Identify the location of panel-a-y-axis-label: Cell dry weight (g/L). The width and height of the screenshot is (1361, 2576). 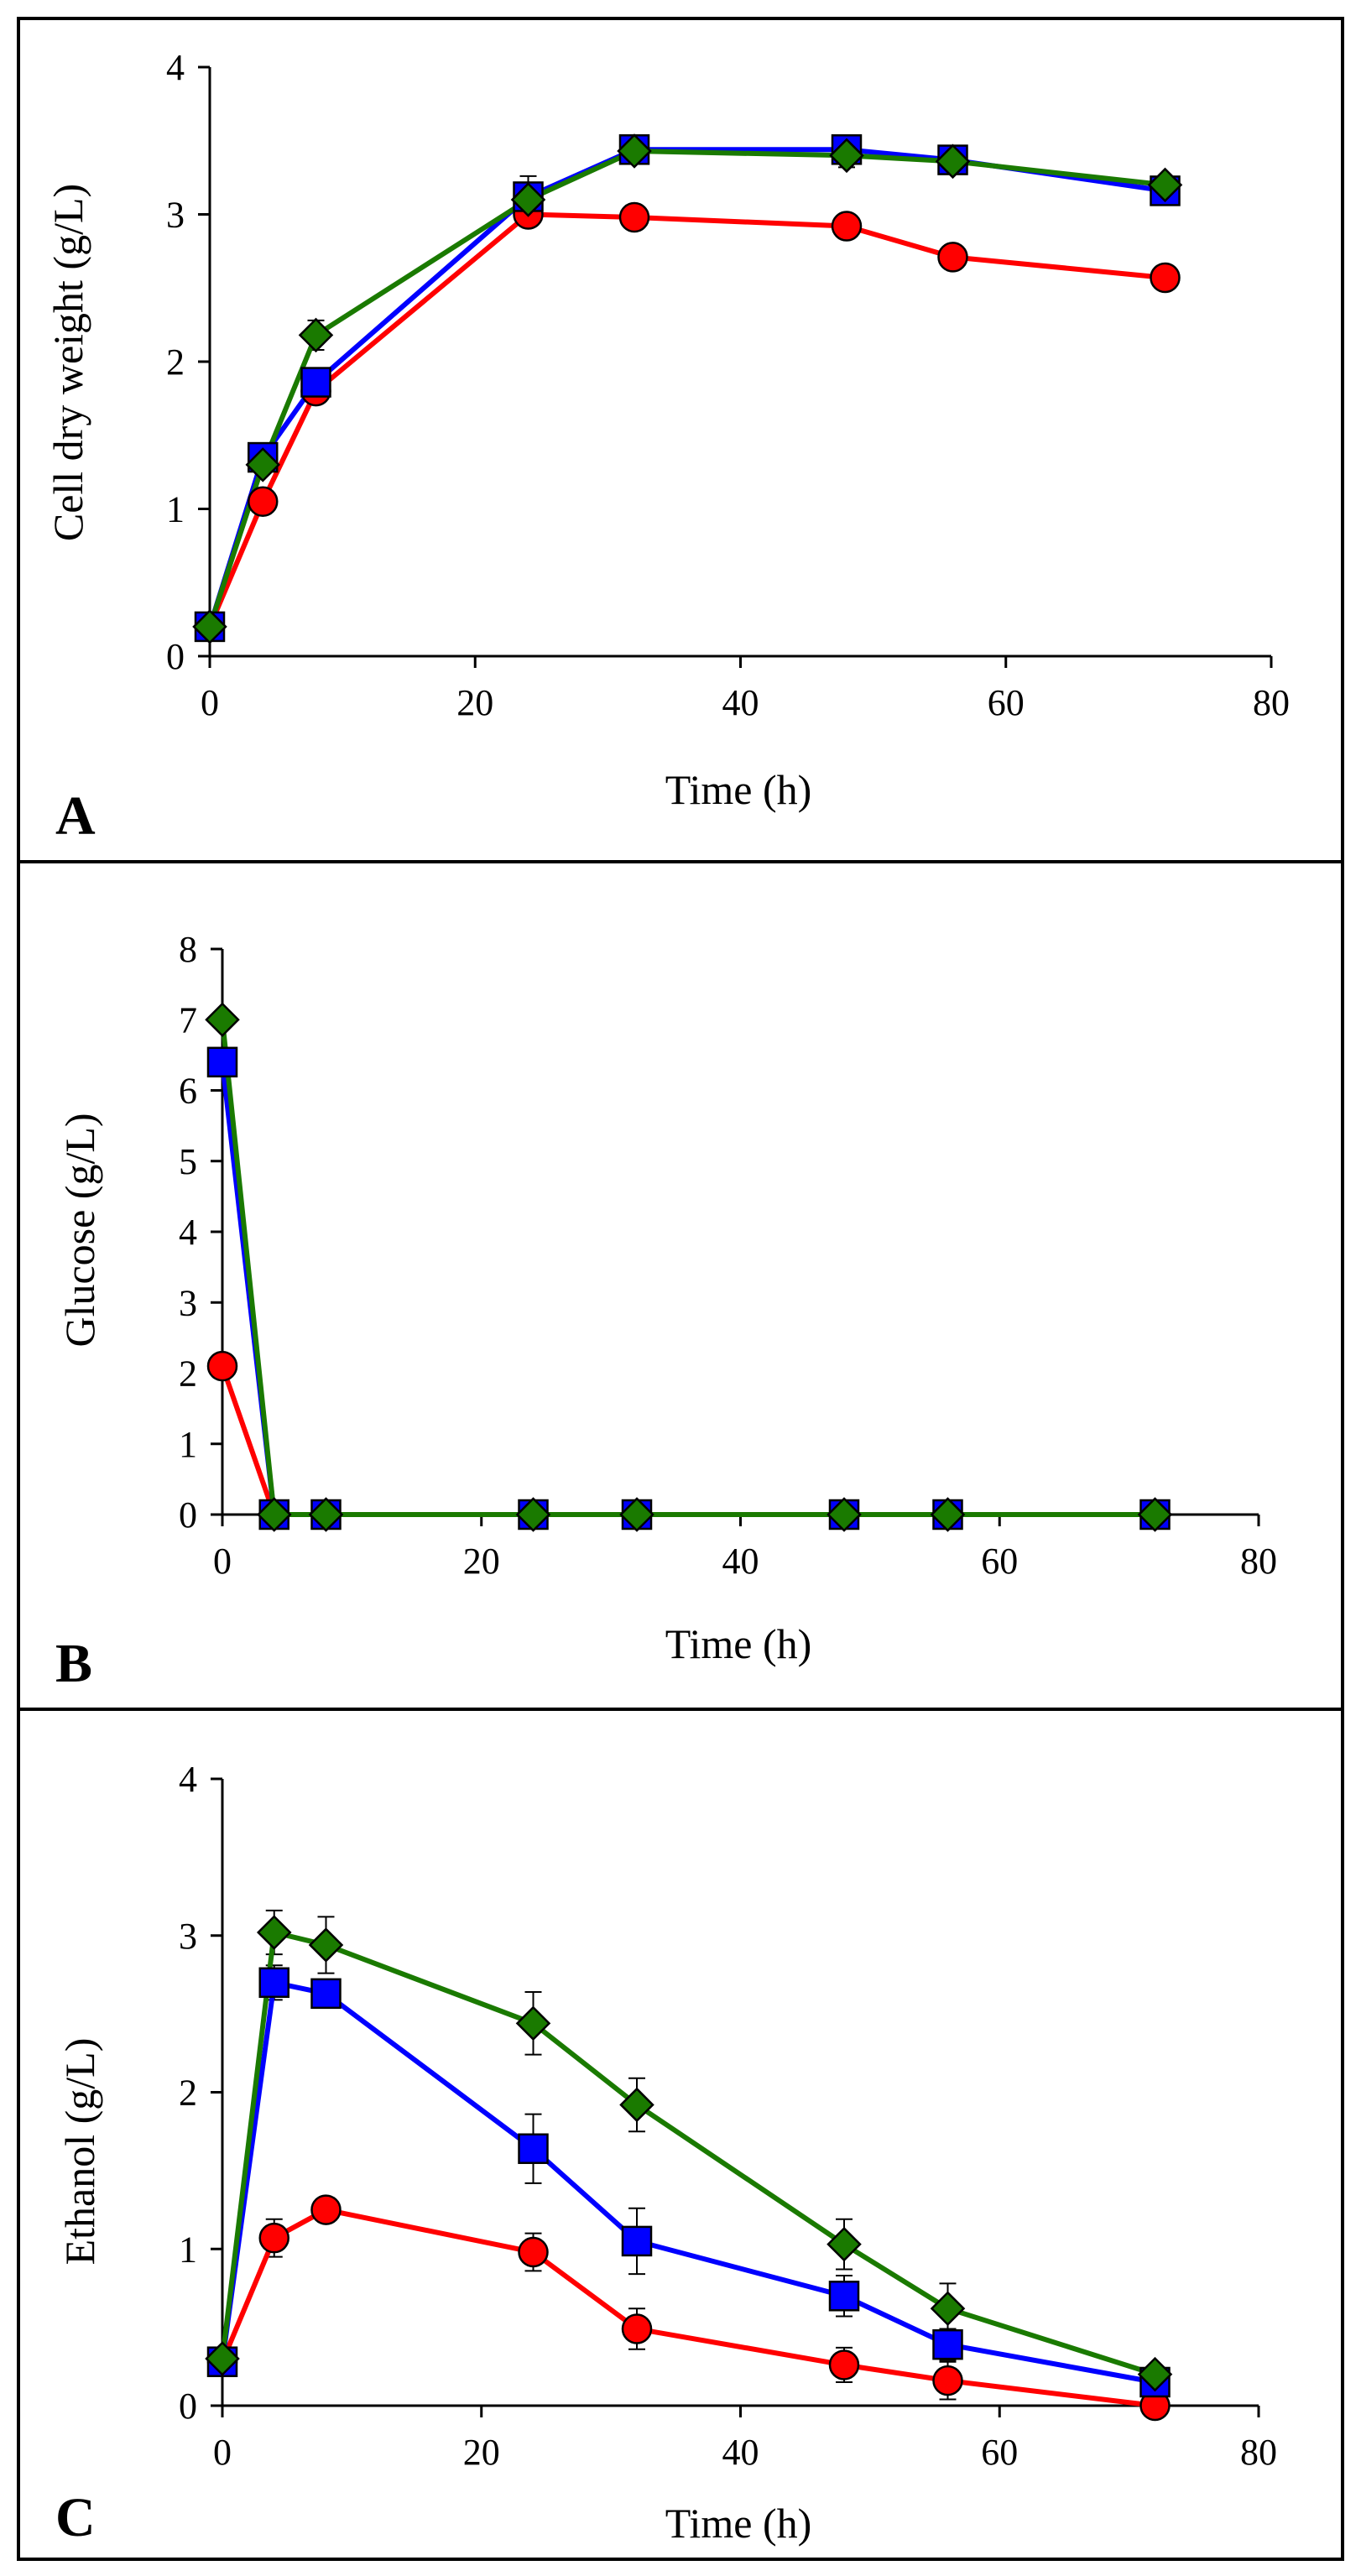
(67, 362).